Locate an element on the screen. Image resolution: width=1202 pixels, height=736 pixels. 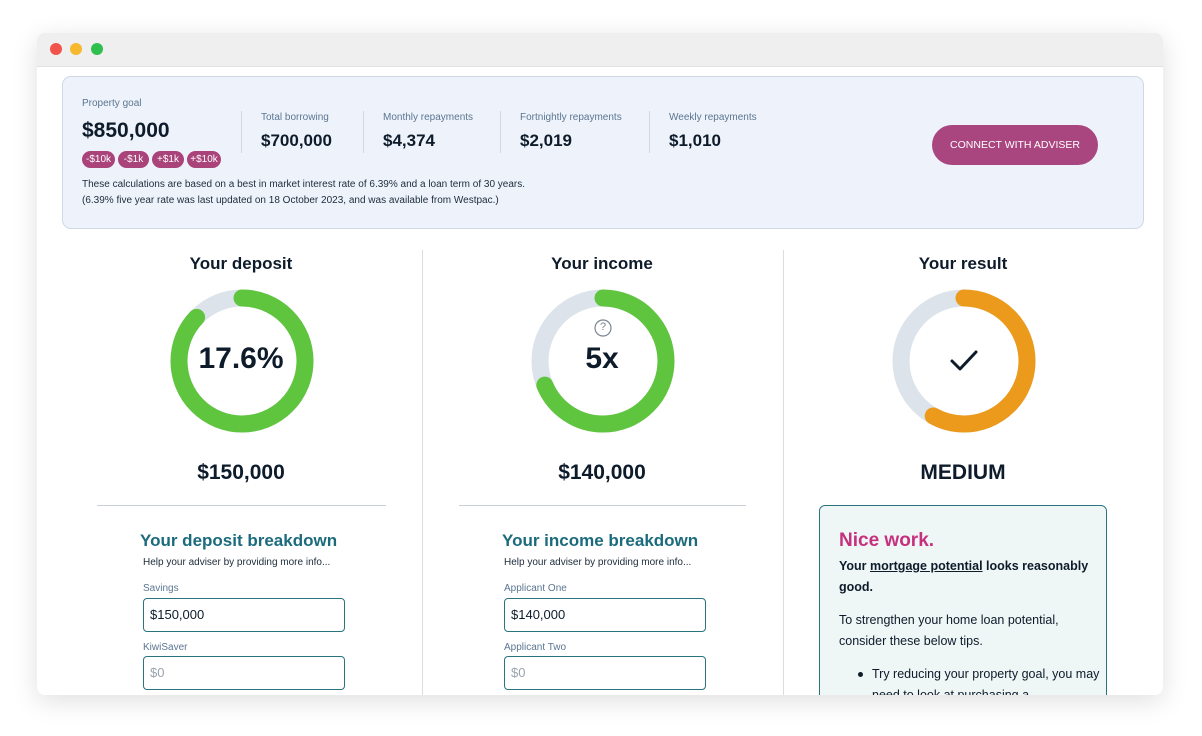
adjust-button: +$1k is located at coordinates (168, 159).